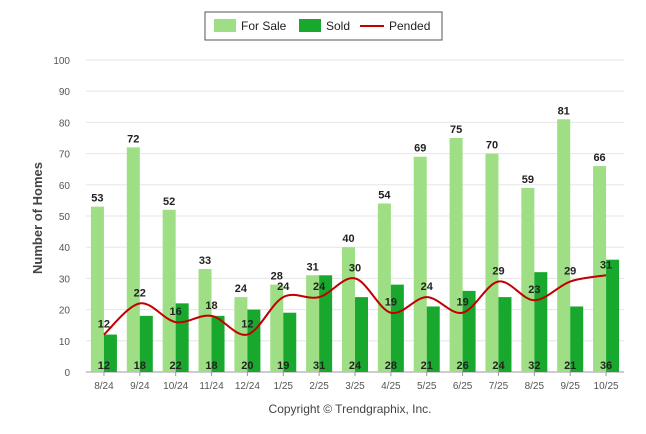 This screenshot has height=434, width=646. Describe the element at coordinates (319, 366) in the screenshot. I see `label-sold: 31` at that location.